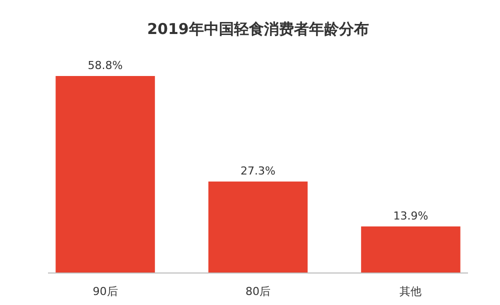 The width and height of the screenshot is (500, 305). I want to click on x-tick-label: 90后, so click(105, 291).